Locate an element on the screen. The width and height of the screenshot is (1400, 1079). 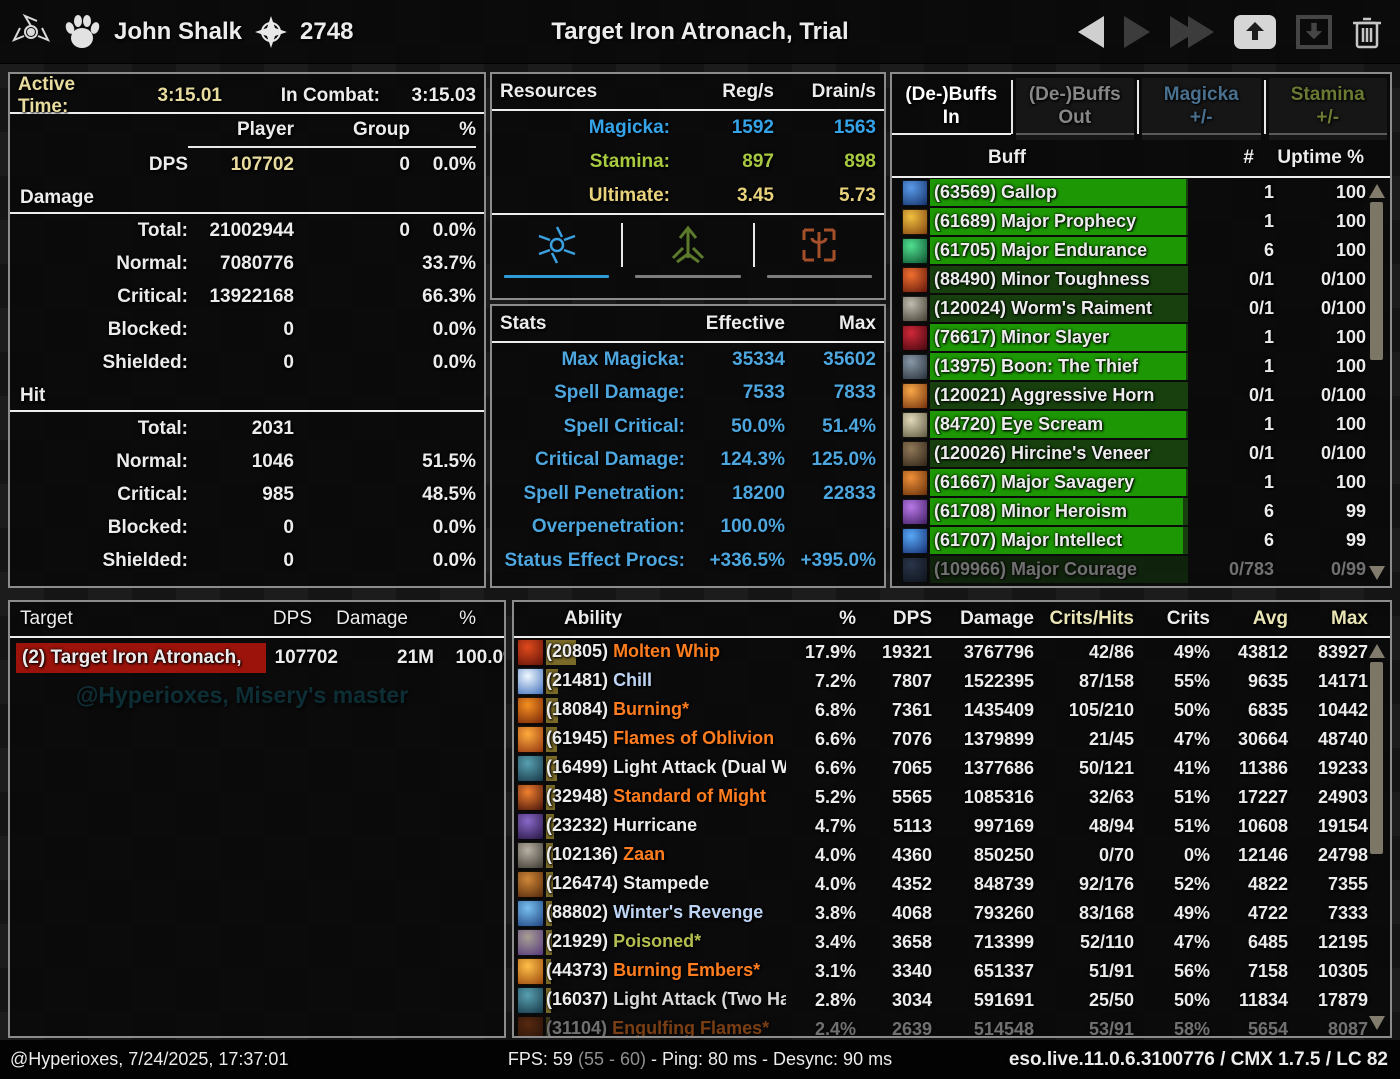
drain-column-header: Drain/s is located at coordinates (843, 91).